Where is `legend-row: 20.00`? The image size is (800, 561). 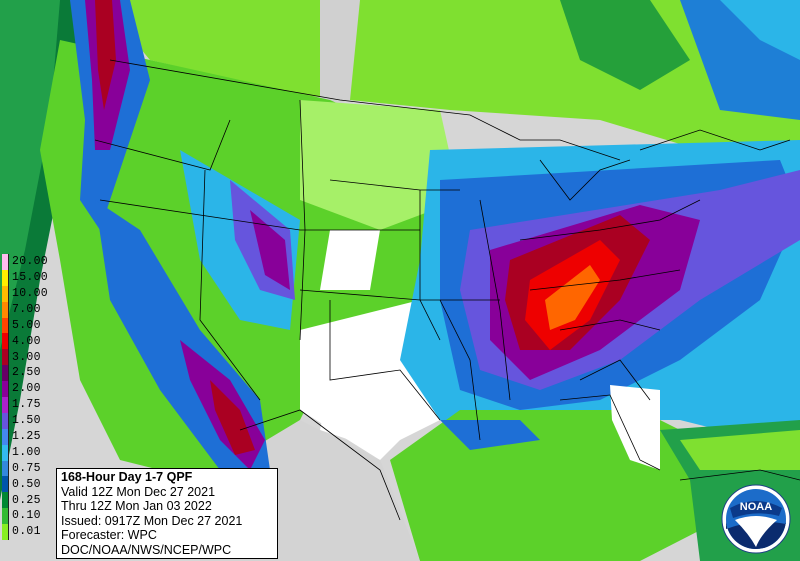
legend-row: 20.00 is located at coordinates (31, 262).